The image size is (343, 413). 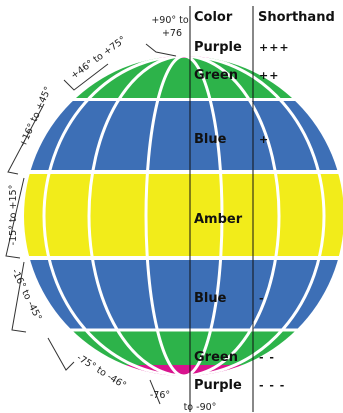 What do you see at coordinates (218, 385) in the screenshot?
I see `band-label-purple-south: Purple` at bounding box center [218, 385].